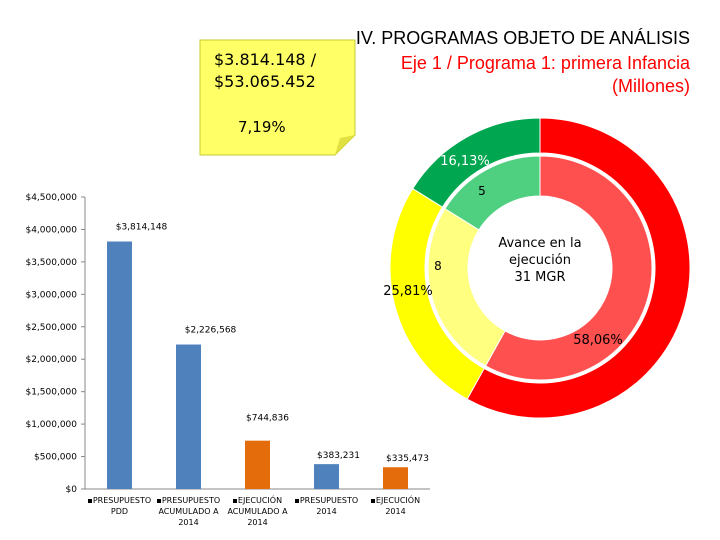 The height and width of the screenshot is (540, 720). What do you see at coordinates (465, 161) in the screenshot?
I see `segment-label: 16,13%` at bounding box center [465, 161].